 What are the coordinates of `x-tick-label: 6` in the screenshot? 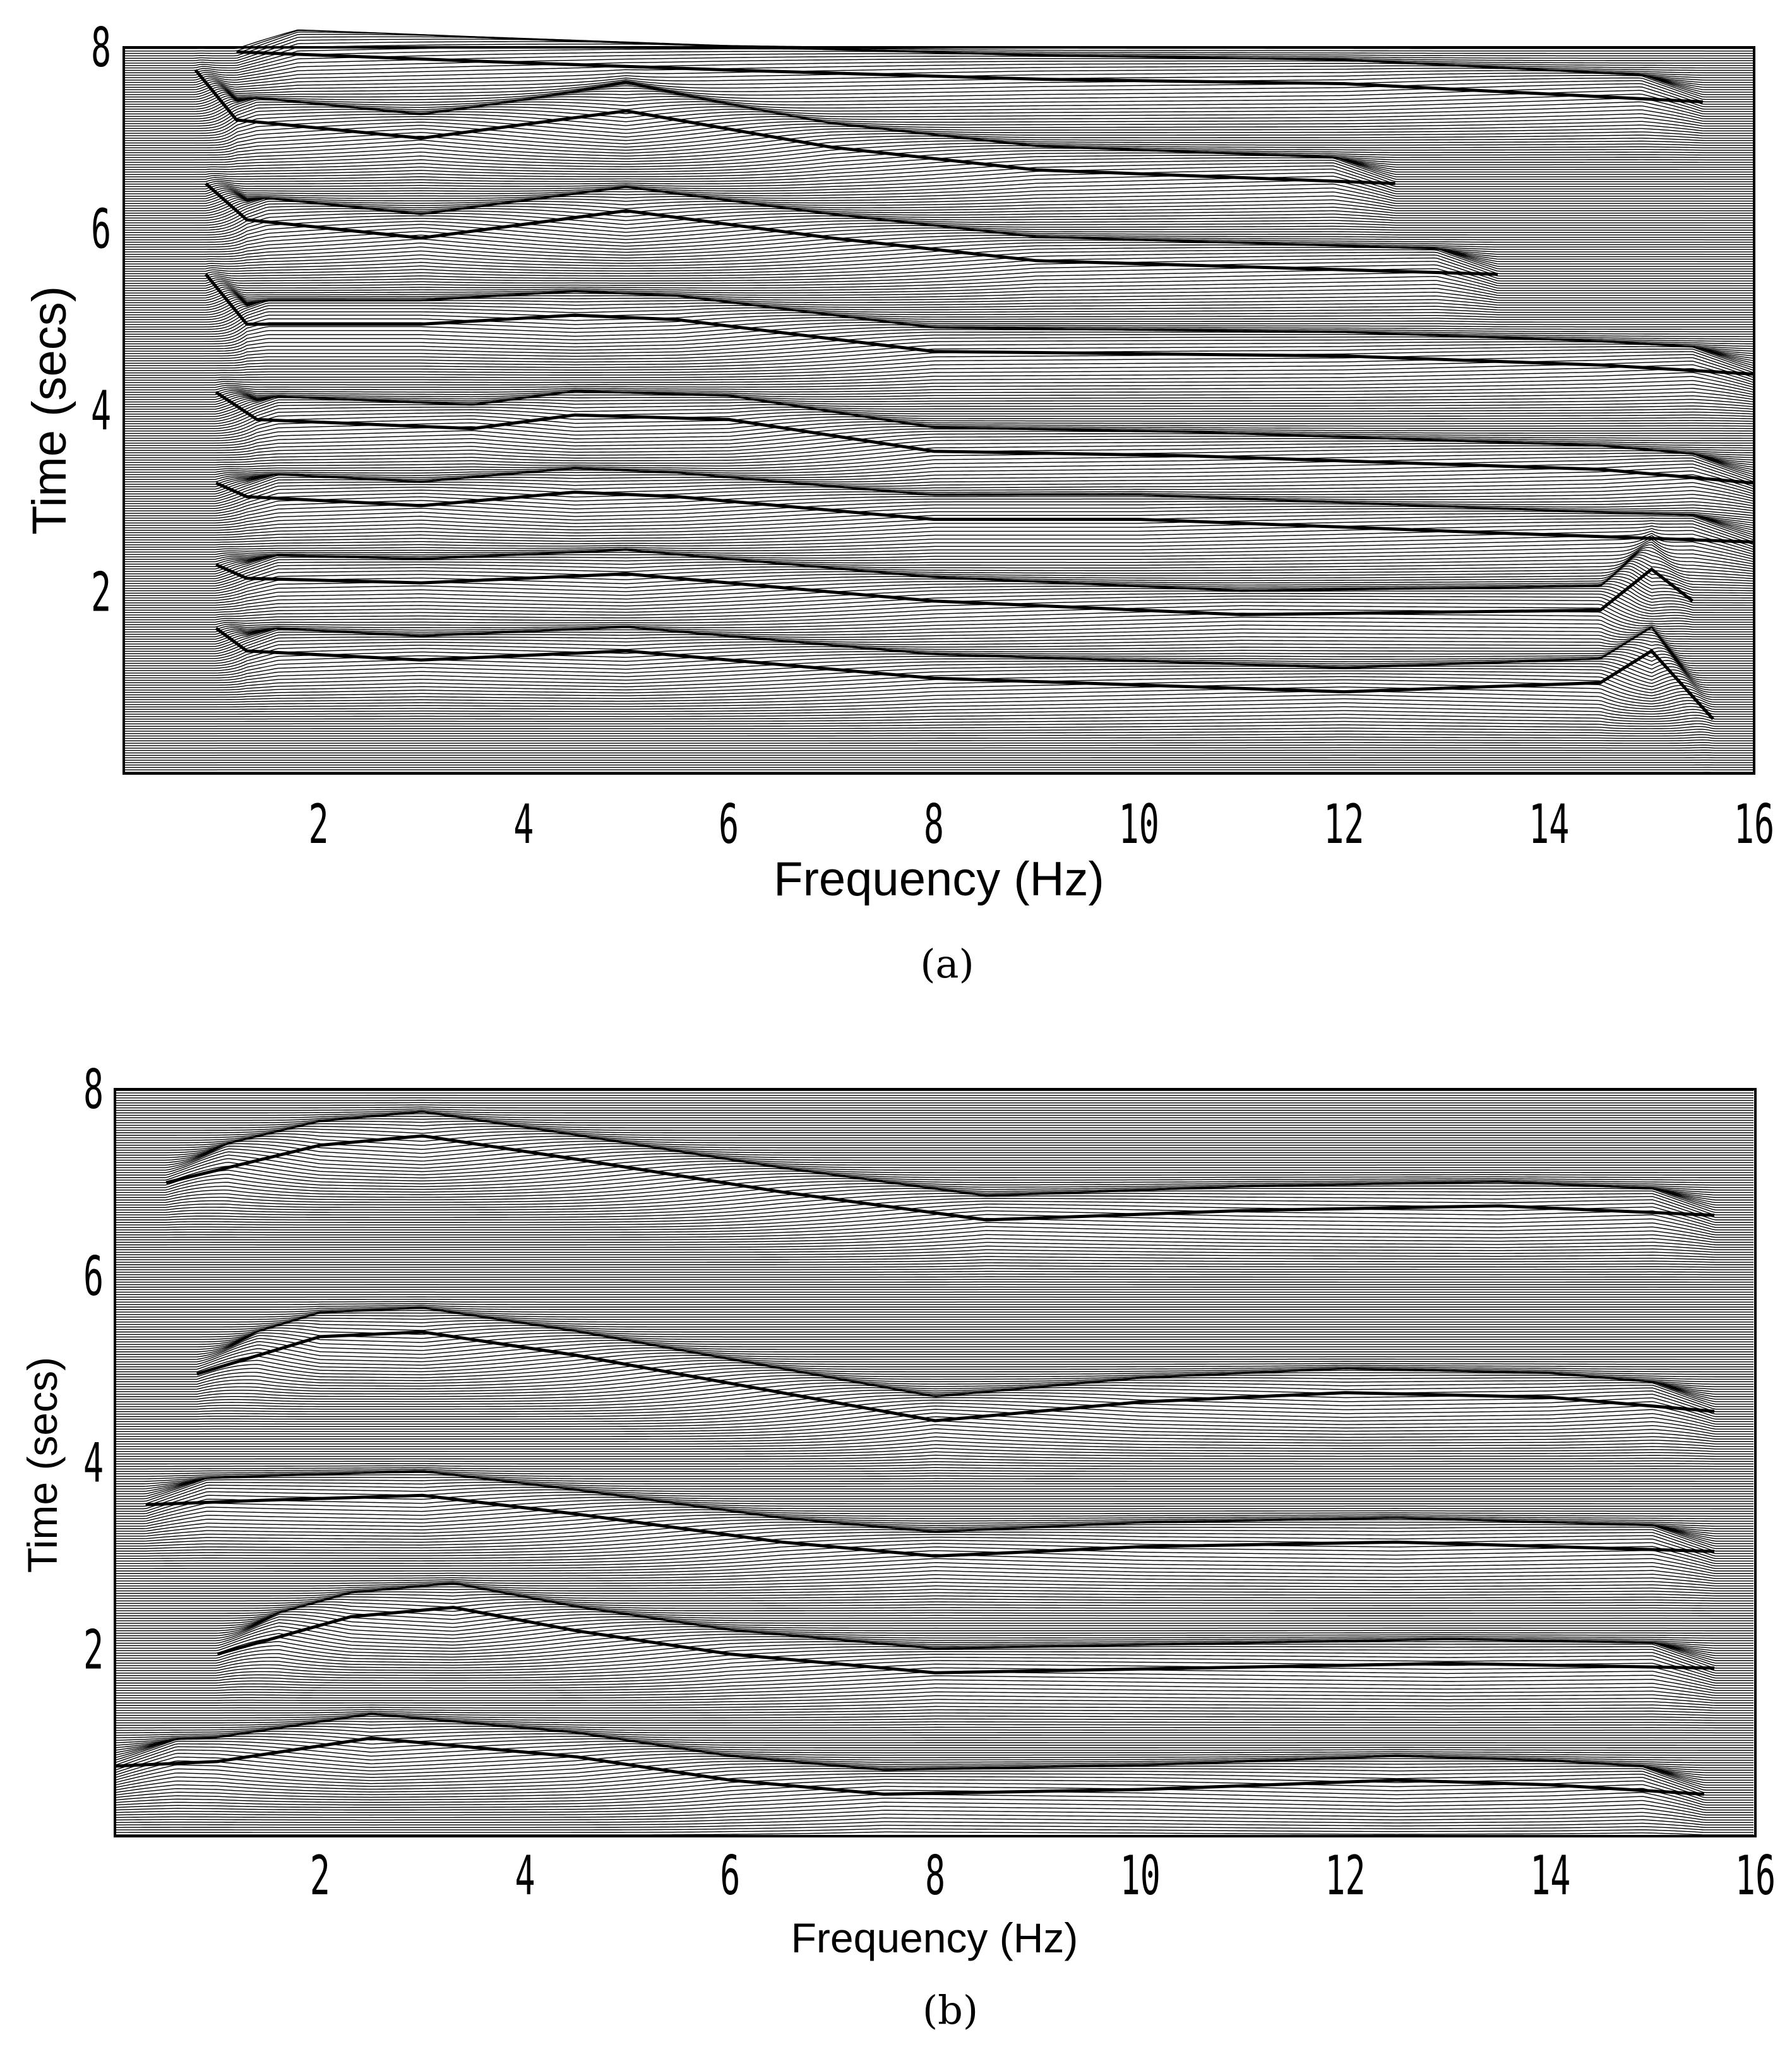 It's located at (729, 824).